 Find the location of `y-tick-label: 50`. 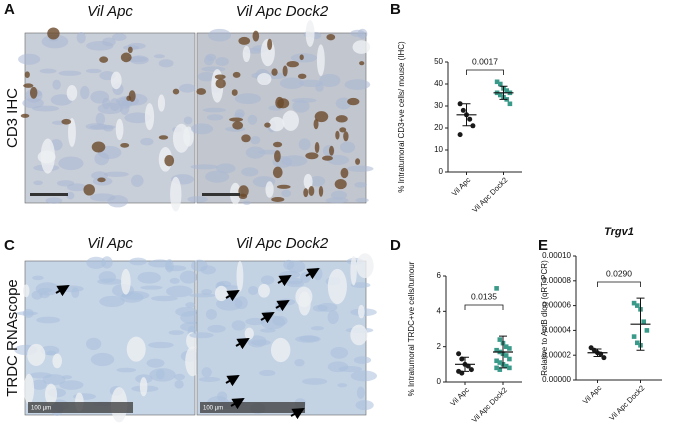

y-tick-label: 50 is located at coordinates (438, 61).